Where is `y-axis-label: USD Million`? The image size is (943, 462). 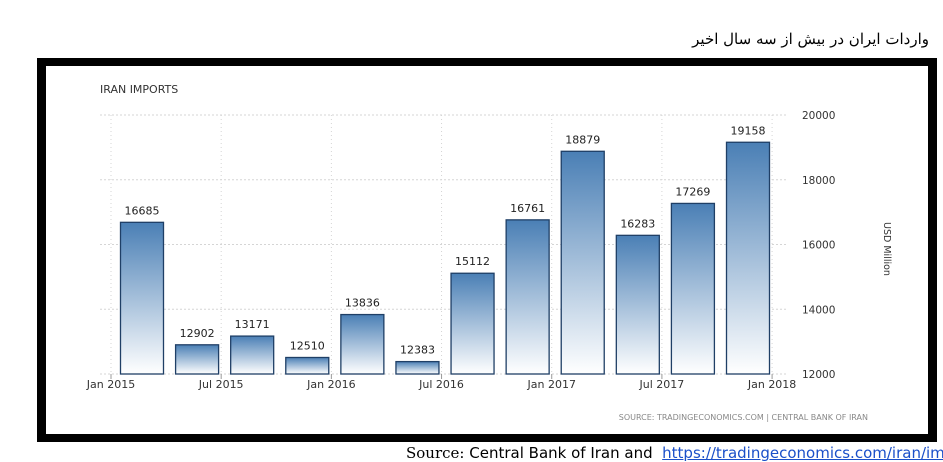 y-axis-label: USD Million is located at coordinates (886, 249).